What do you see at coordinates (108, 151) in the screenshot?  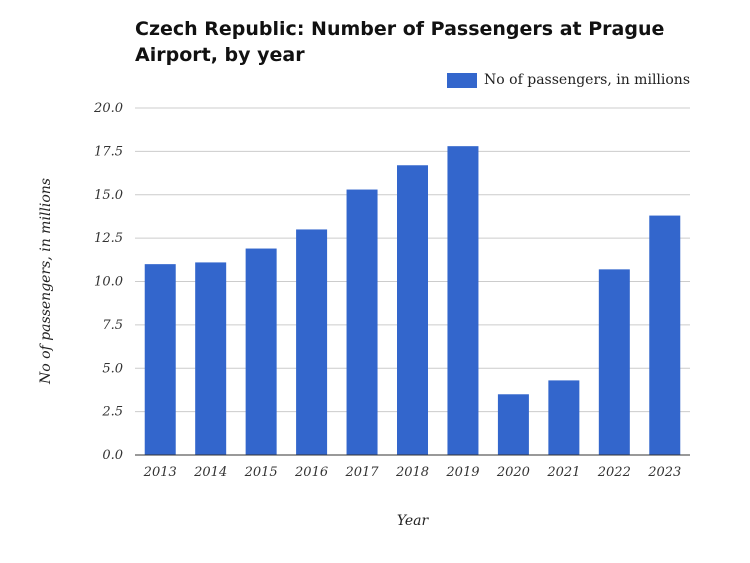 I see `y-tick-label: 17.5` at bounding box center [108, 151].